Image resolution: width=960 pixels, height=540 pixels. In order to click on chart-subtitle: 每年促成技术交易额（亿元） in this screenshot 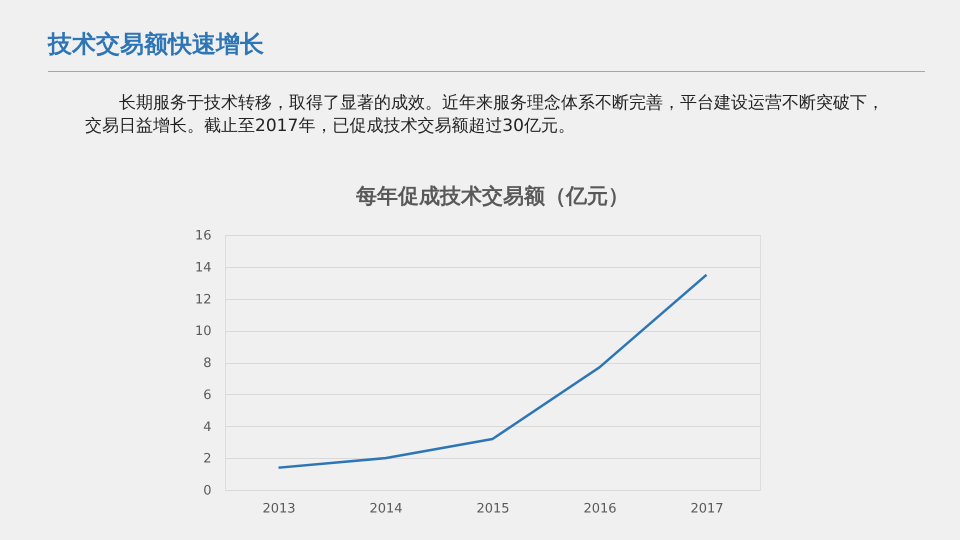, I will do `click(492, 196)`.